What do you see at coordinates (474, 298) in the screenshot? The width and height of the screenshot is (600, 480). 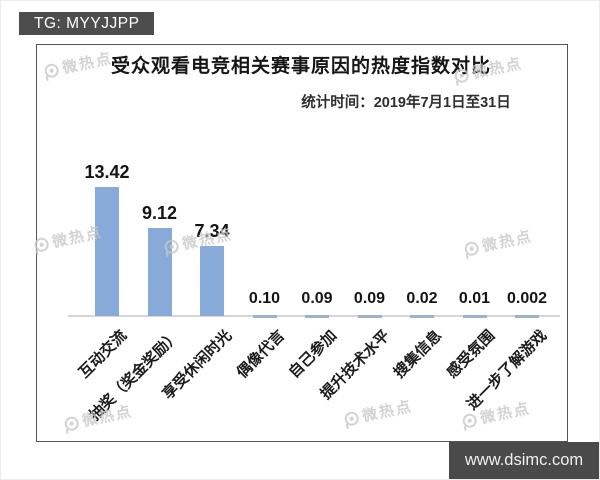 I see `bar-value-label: 0.01` at bounding box center [474, 298].